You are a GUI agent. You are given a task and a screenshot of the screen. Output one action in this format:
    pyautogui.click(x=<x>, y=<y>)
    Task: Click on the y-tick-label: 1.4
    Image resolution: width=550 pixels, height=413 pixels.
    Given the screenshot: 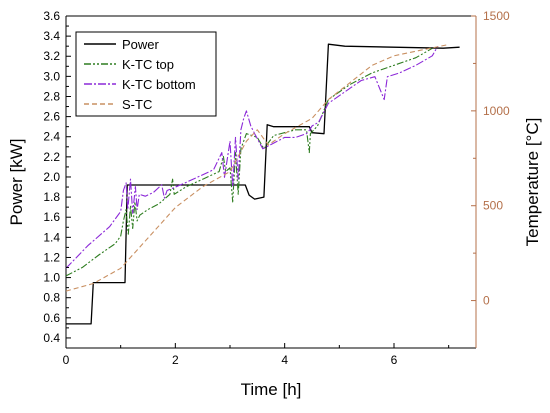 What is the action you would take?
    pyautogui.click(x=51, y=237)
    